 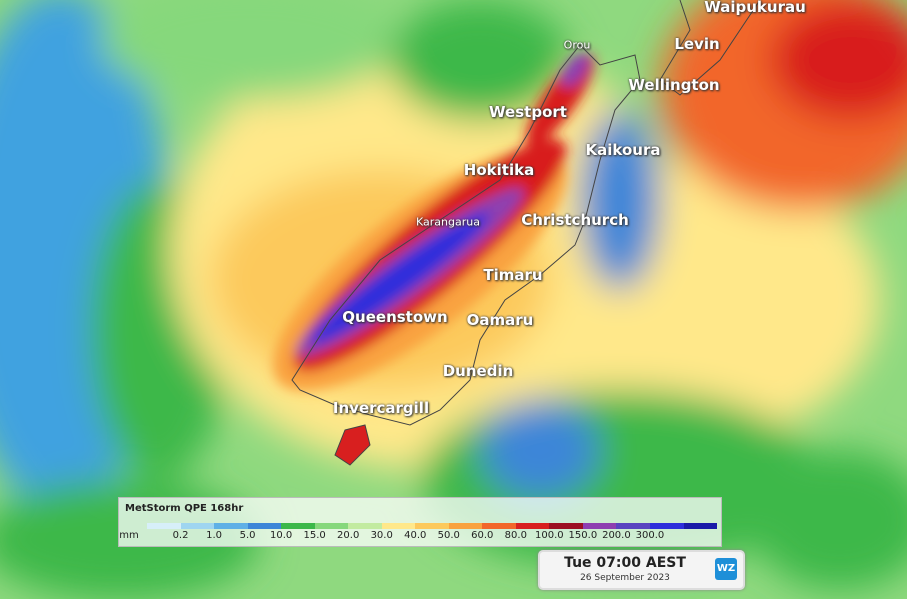 I want to click on legend-value: 20.0, so click(x=348, y=535).